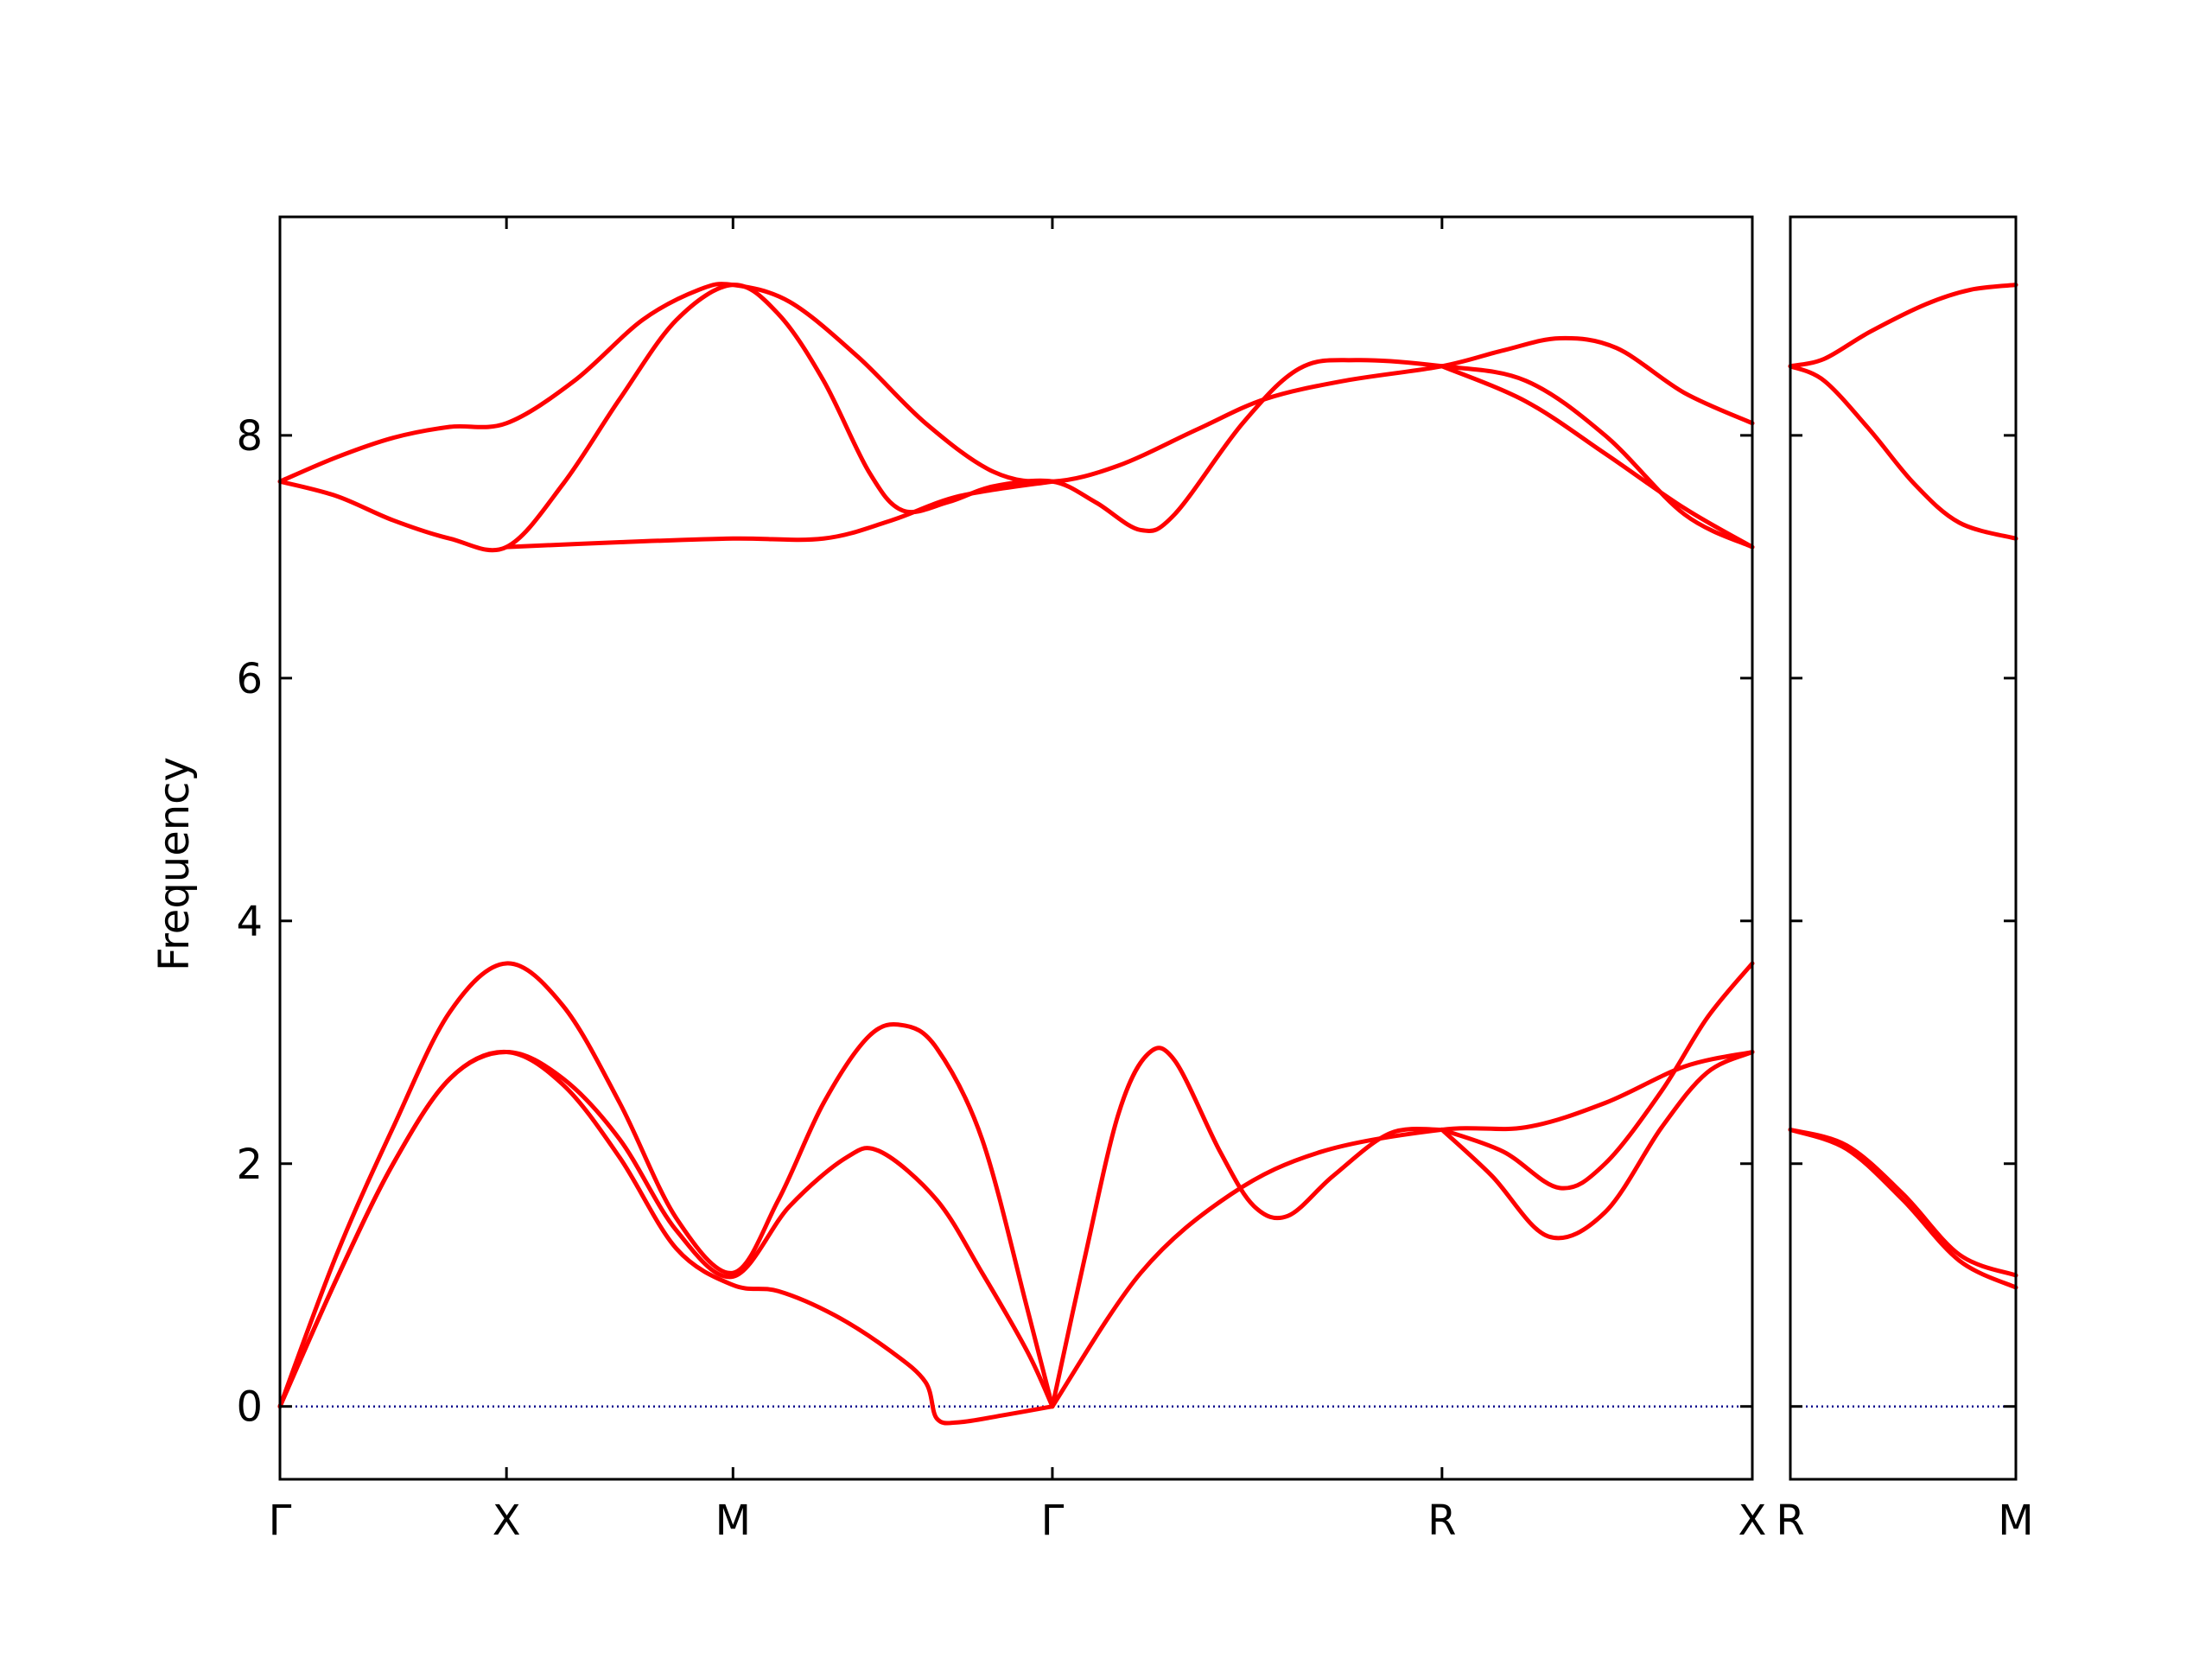 Image resolution: width=2212 pixels, height=1659 pixels. What do you see at coordinates (1903, 848) in the screenshot?
I see `plot-frame-side` at bounding box center [1903, 848].